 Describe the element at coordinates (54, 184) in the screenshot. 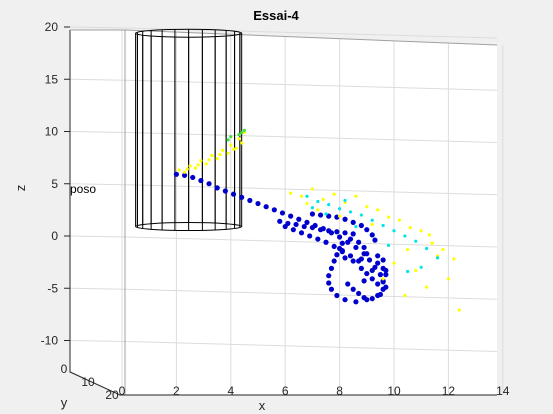

I see `z-tick-label: 5` at that location.